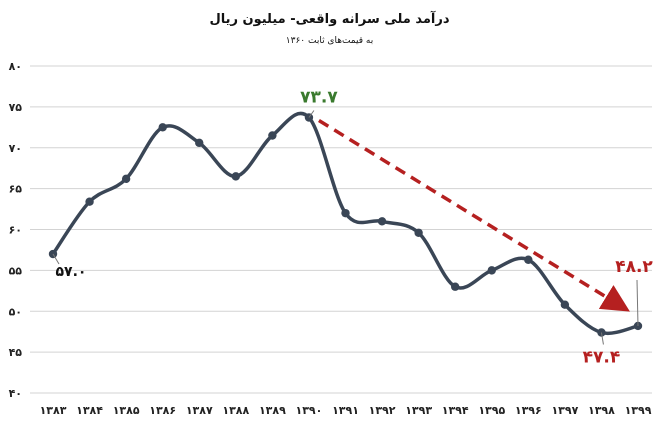 The width and height of the screenshot is (659, 433). Describe the element at coordinates (15, 311) in the screenshot. I see `y-tick-label: ۵۰` at that location.